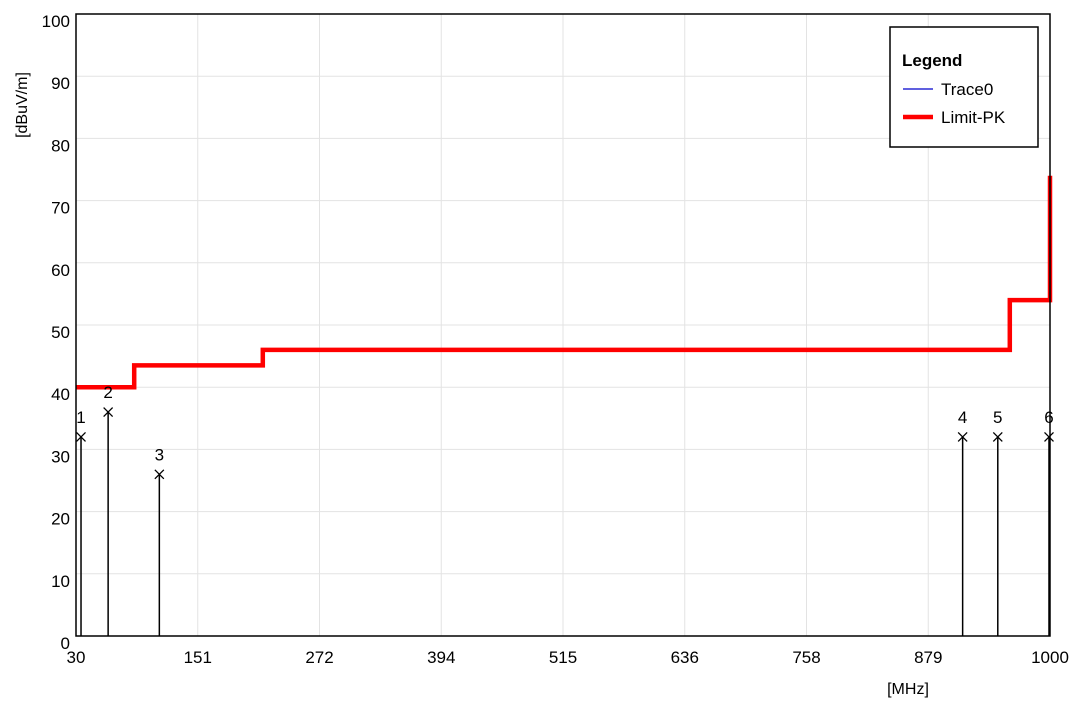 This screenshot has width=1081, height=704. What do you see at coordinates (962, 417) in the screenshot?
I see `marker-label: 4` at bounding box center [962, 417].